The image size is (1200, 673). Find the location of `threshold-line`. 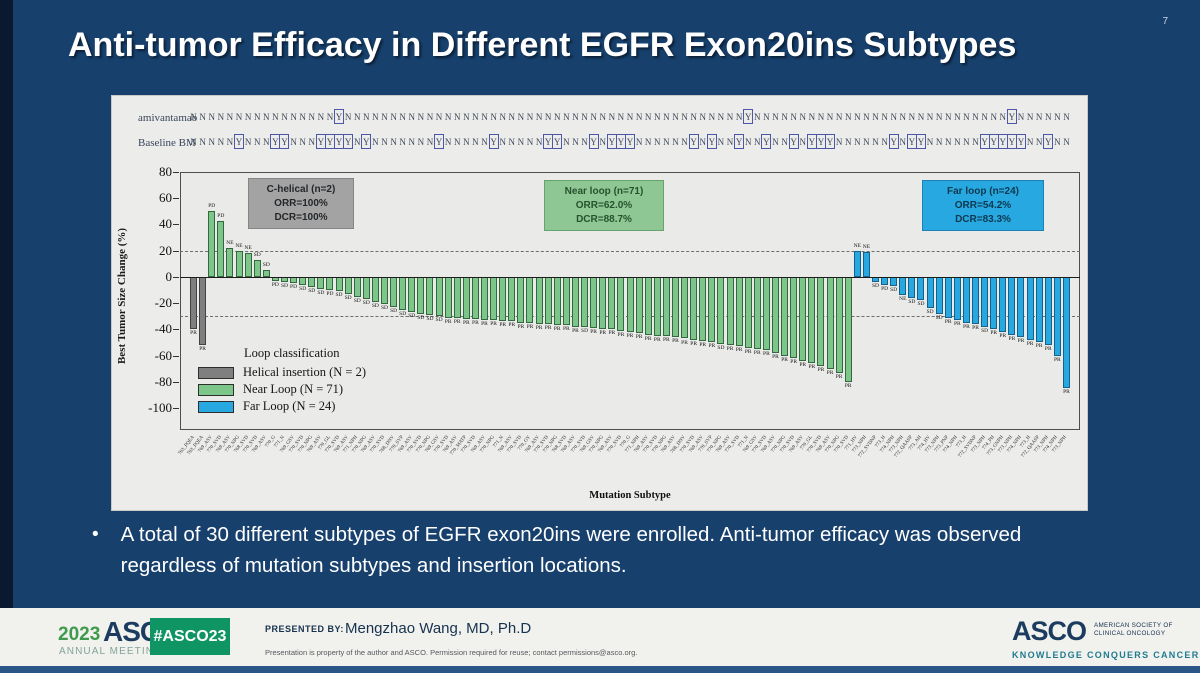

threshold-line is located at coordinates (630, 251).